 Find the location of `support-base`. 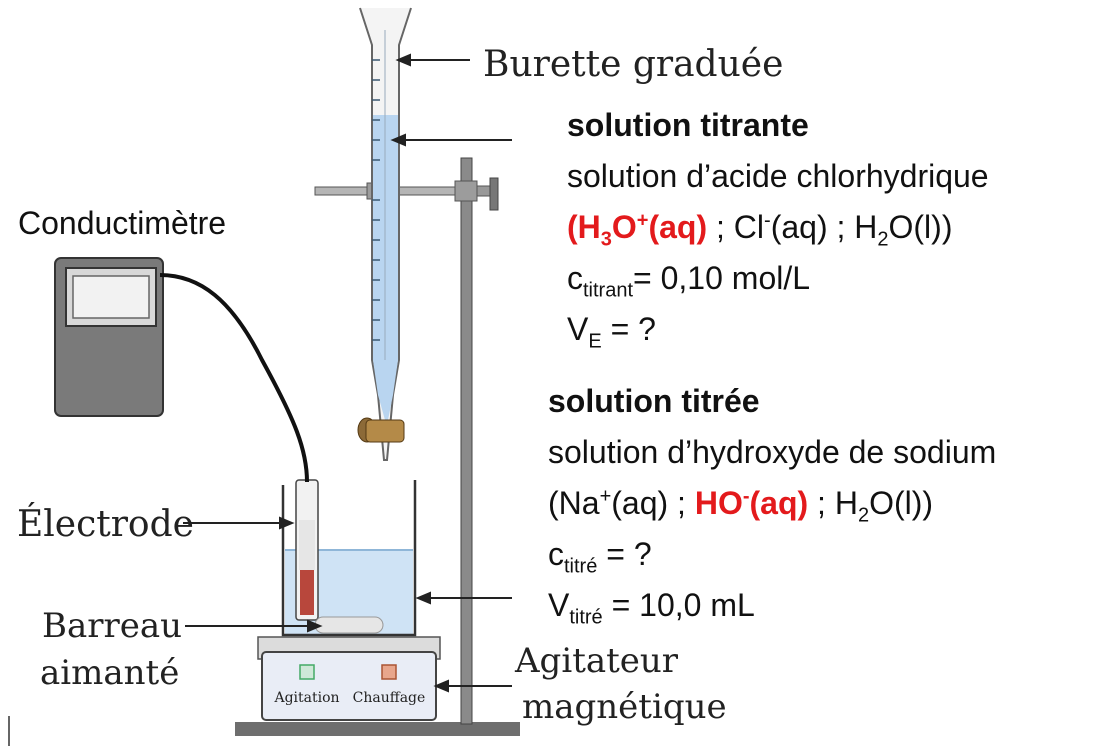

support-base is located at coordinates (377, 729).